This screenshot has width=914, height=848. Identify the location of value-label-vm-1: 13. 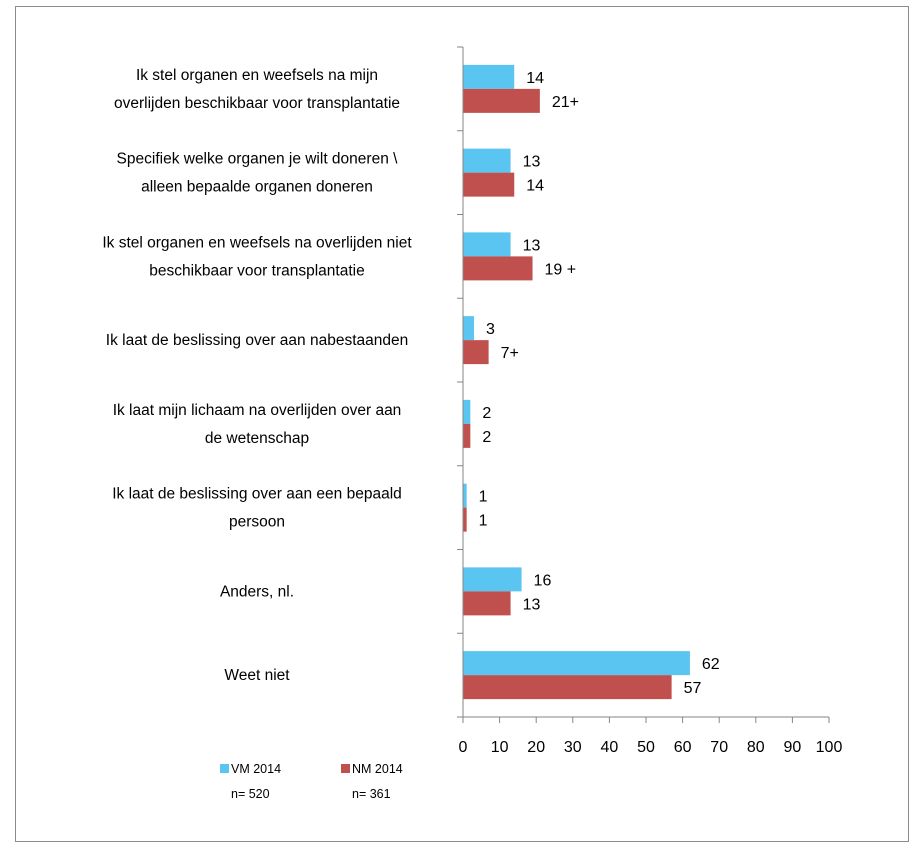
(532, 162).